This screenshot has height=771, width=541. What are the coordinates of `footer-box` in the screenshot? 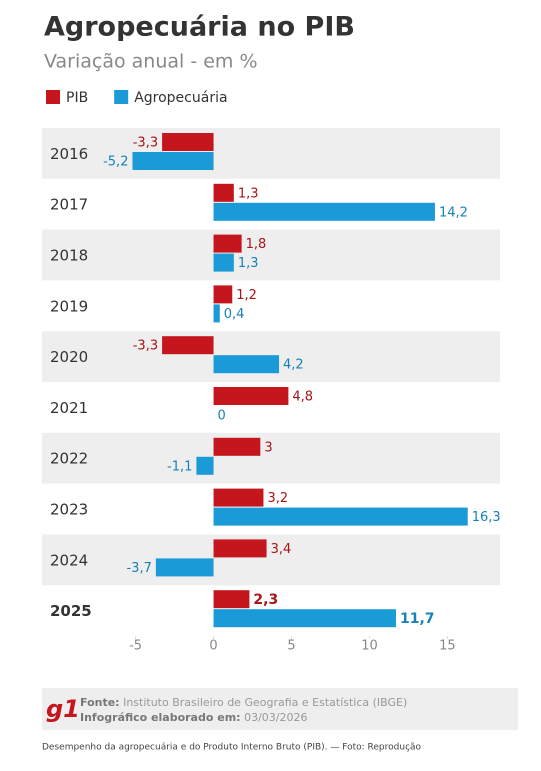 It's located at (280, 709).